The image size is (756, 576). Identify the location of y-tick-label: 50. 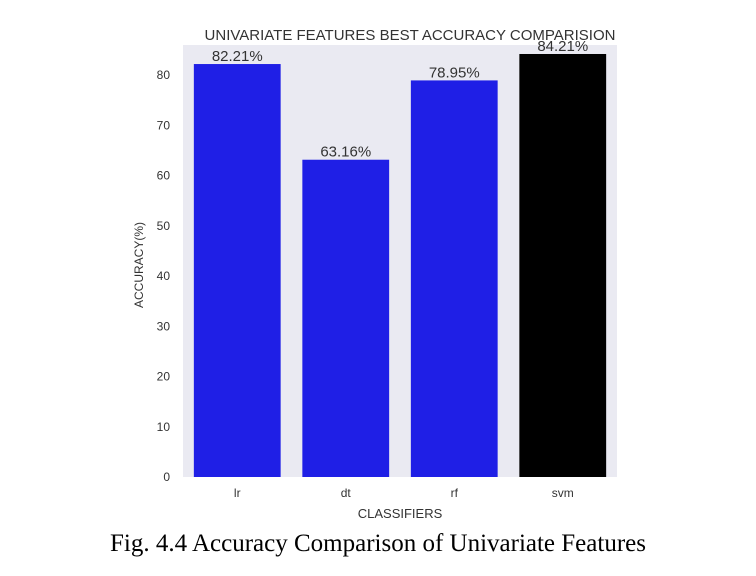
(164, 226).